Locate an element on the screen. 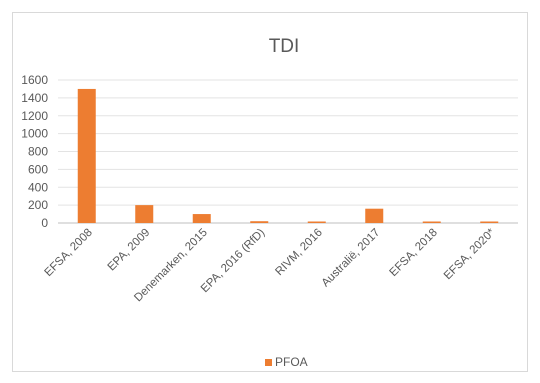  x-tick-label: EFSA, 2008 is located at coordinates (69, 253).